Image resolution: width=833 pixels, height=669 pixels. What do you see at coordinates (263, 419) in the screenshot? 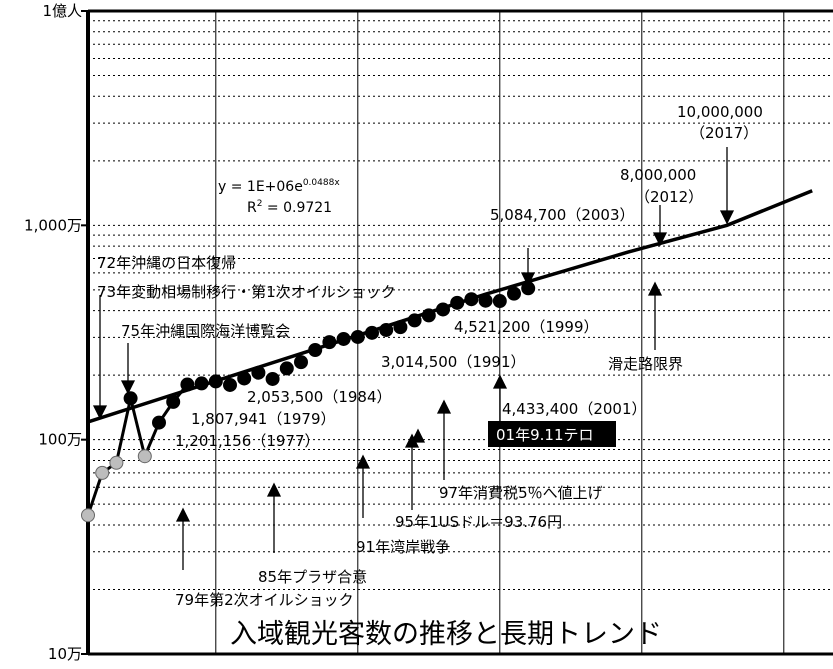
I see `value-1979: 1,807,941（1979）` at bounding box center [263, 419].